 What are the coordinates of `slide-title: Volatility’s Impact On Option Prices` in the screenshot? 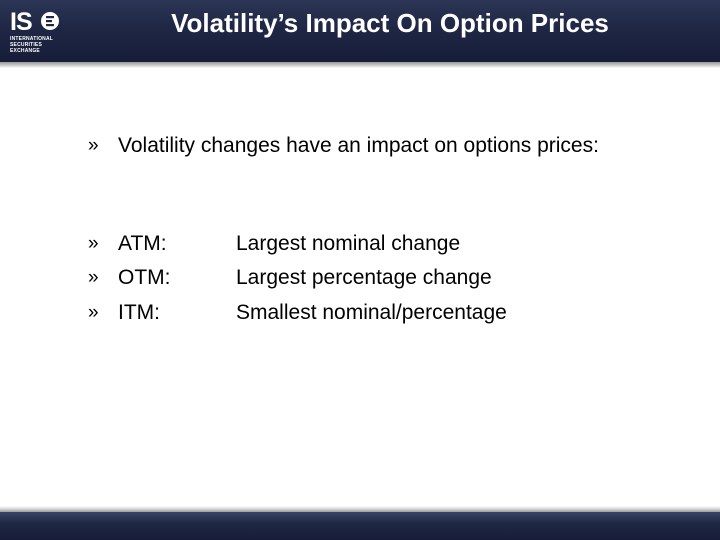 It's located at (390, 23).